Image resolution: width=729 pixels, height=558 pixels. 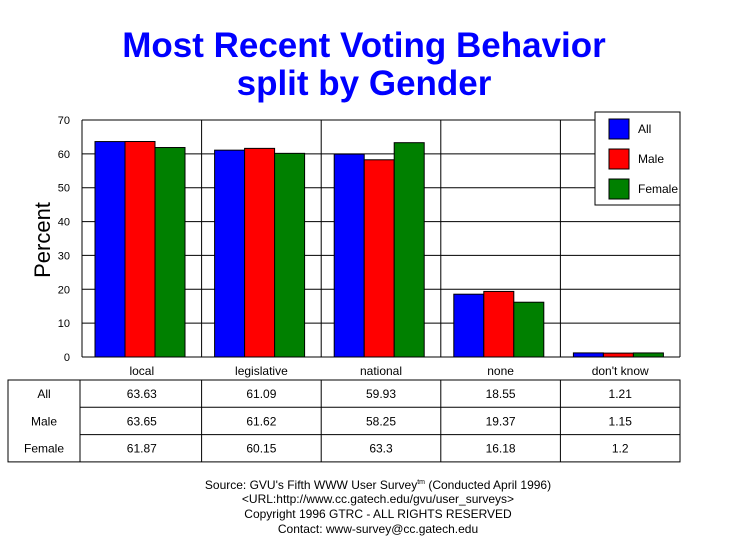 I want to click on table-row-header: Female, so click(x=44, y=449).